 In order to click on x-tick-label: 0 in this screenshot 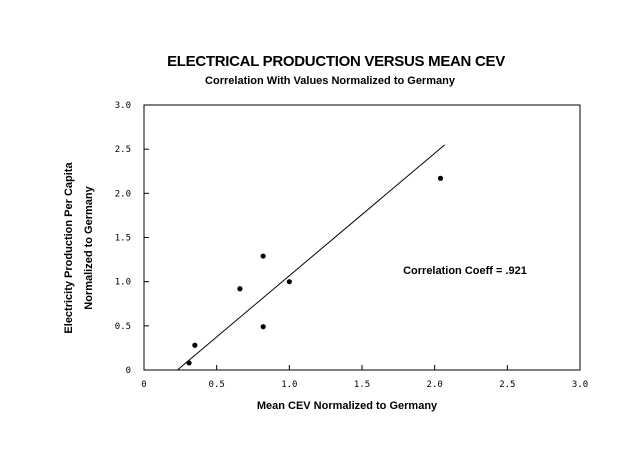, I will do `click(143, 385)`.